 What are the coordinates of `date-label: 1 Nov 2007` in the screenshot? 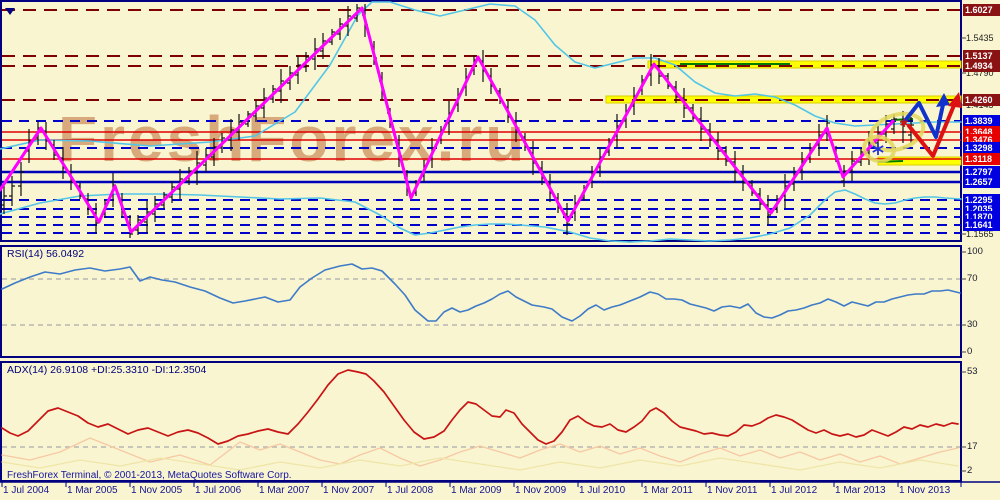 It's located at (349, 490).